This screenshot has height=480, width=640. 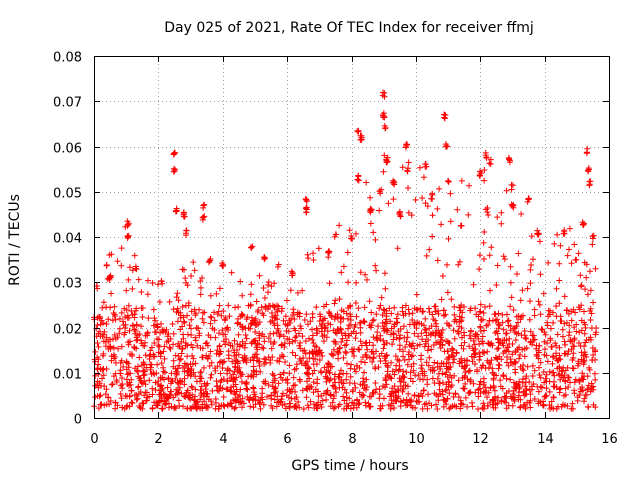 What do you see at coordinates (67, 284) in the screenshot?
I see `y-tick-label: 0.03` at bounding box center [67, 284].